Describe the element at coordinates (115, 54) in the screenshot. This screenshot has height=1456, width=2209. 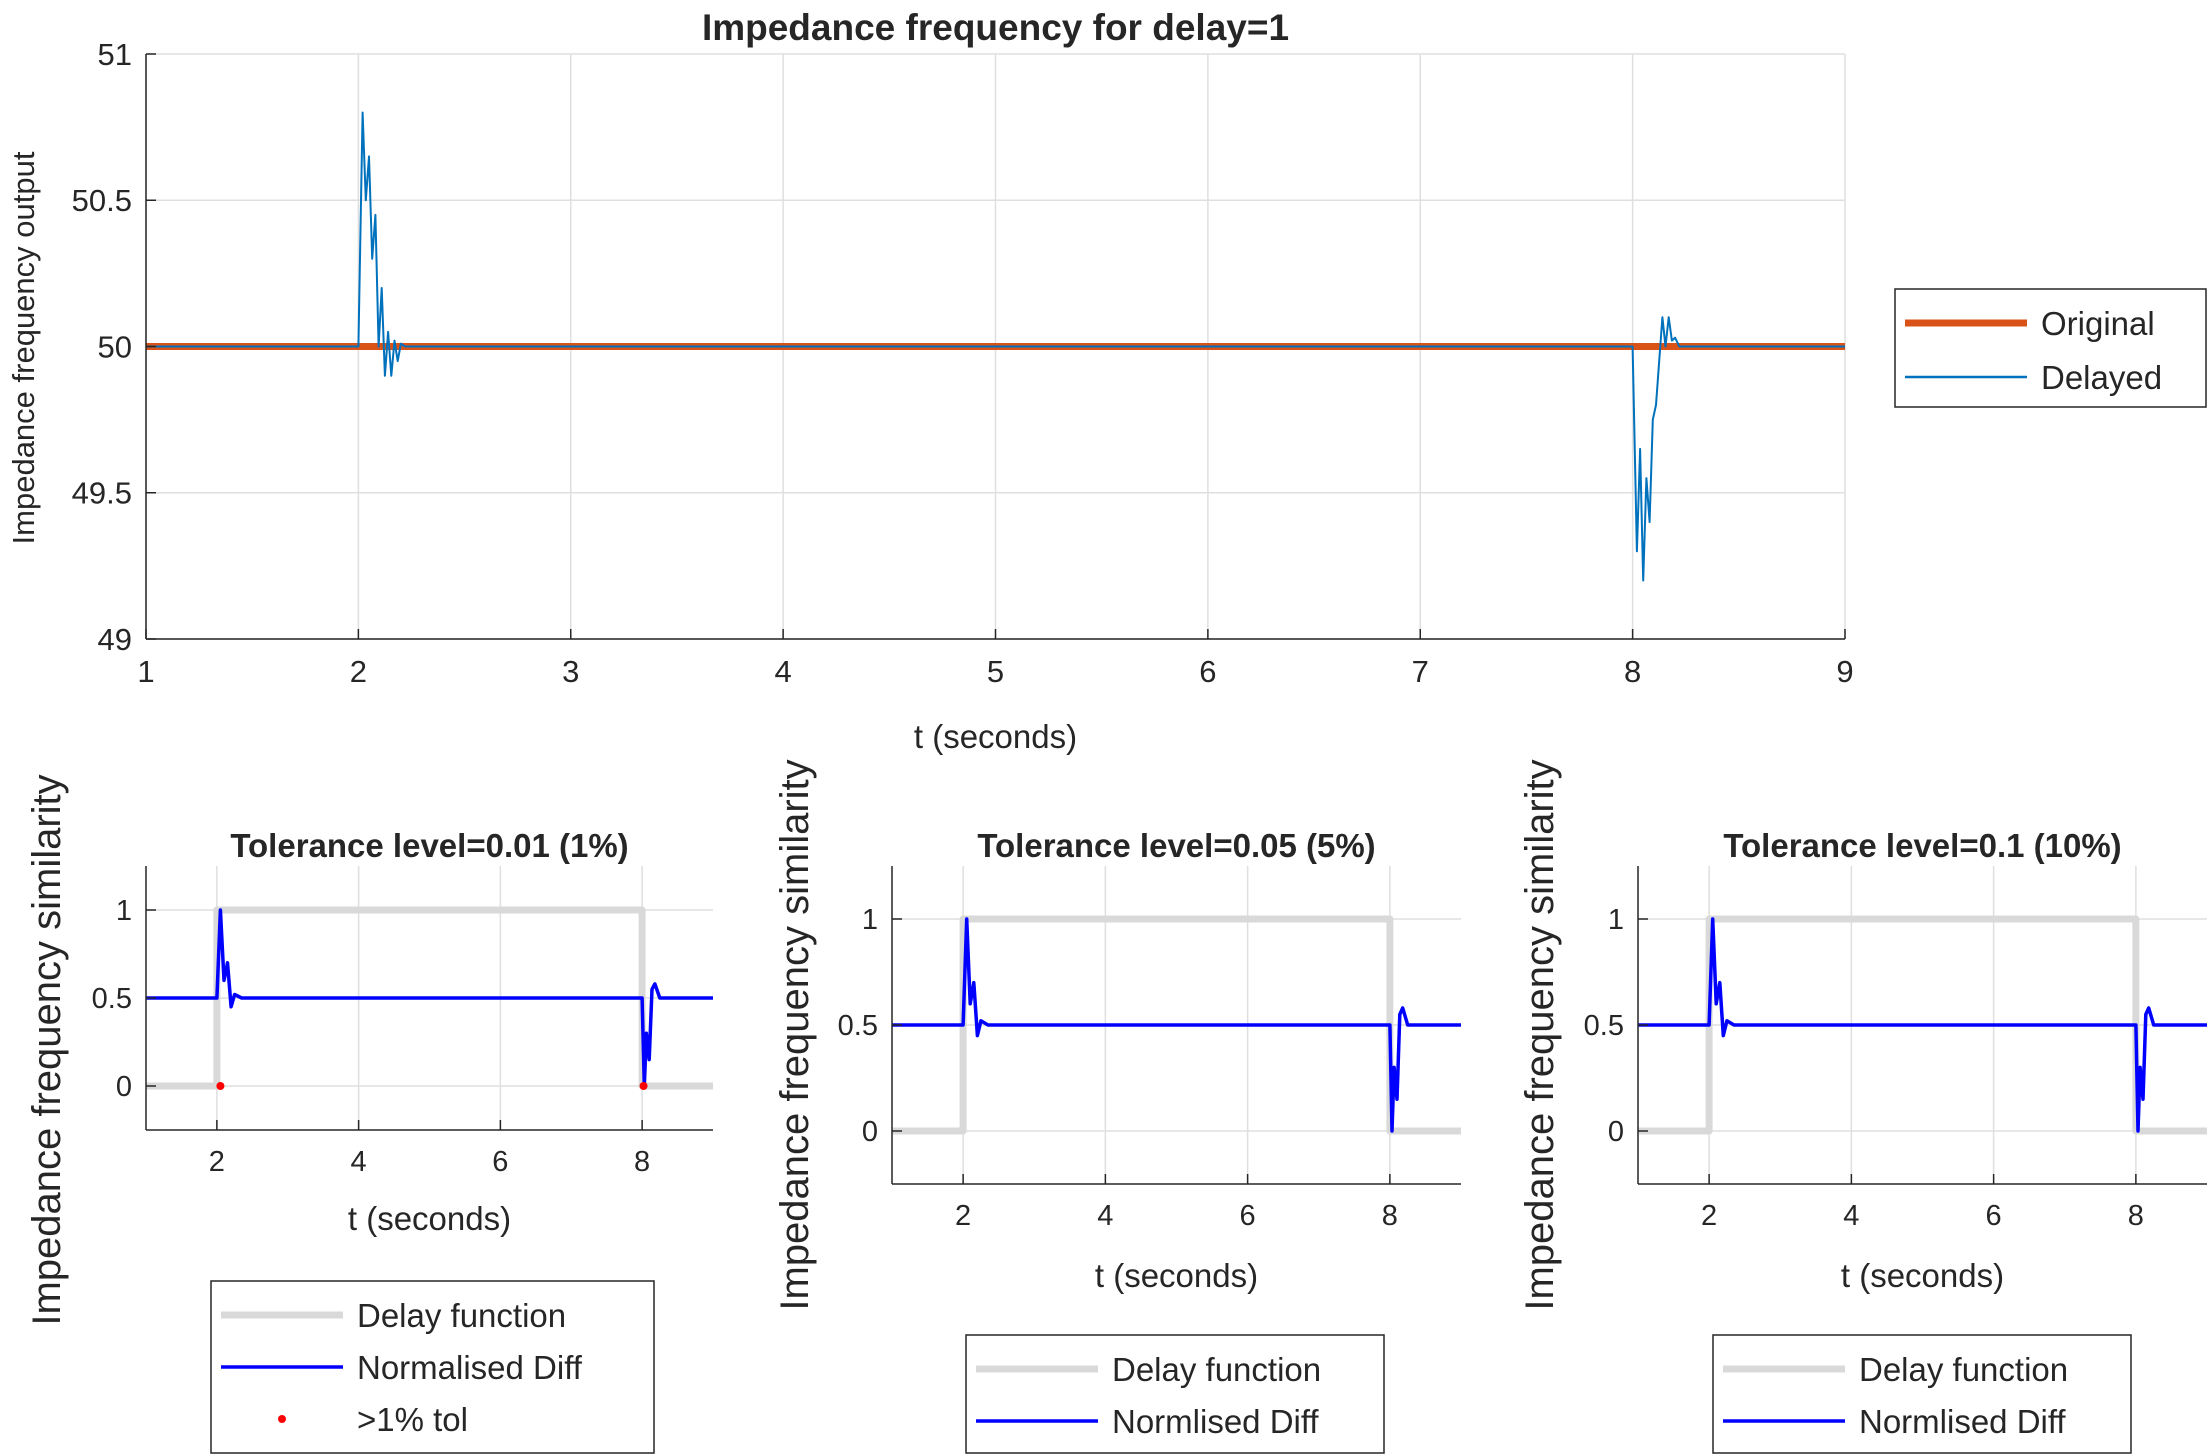
I see `y-tick-label: 51` at that location.